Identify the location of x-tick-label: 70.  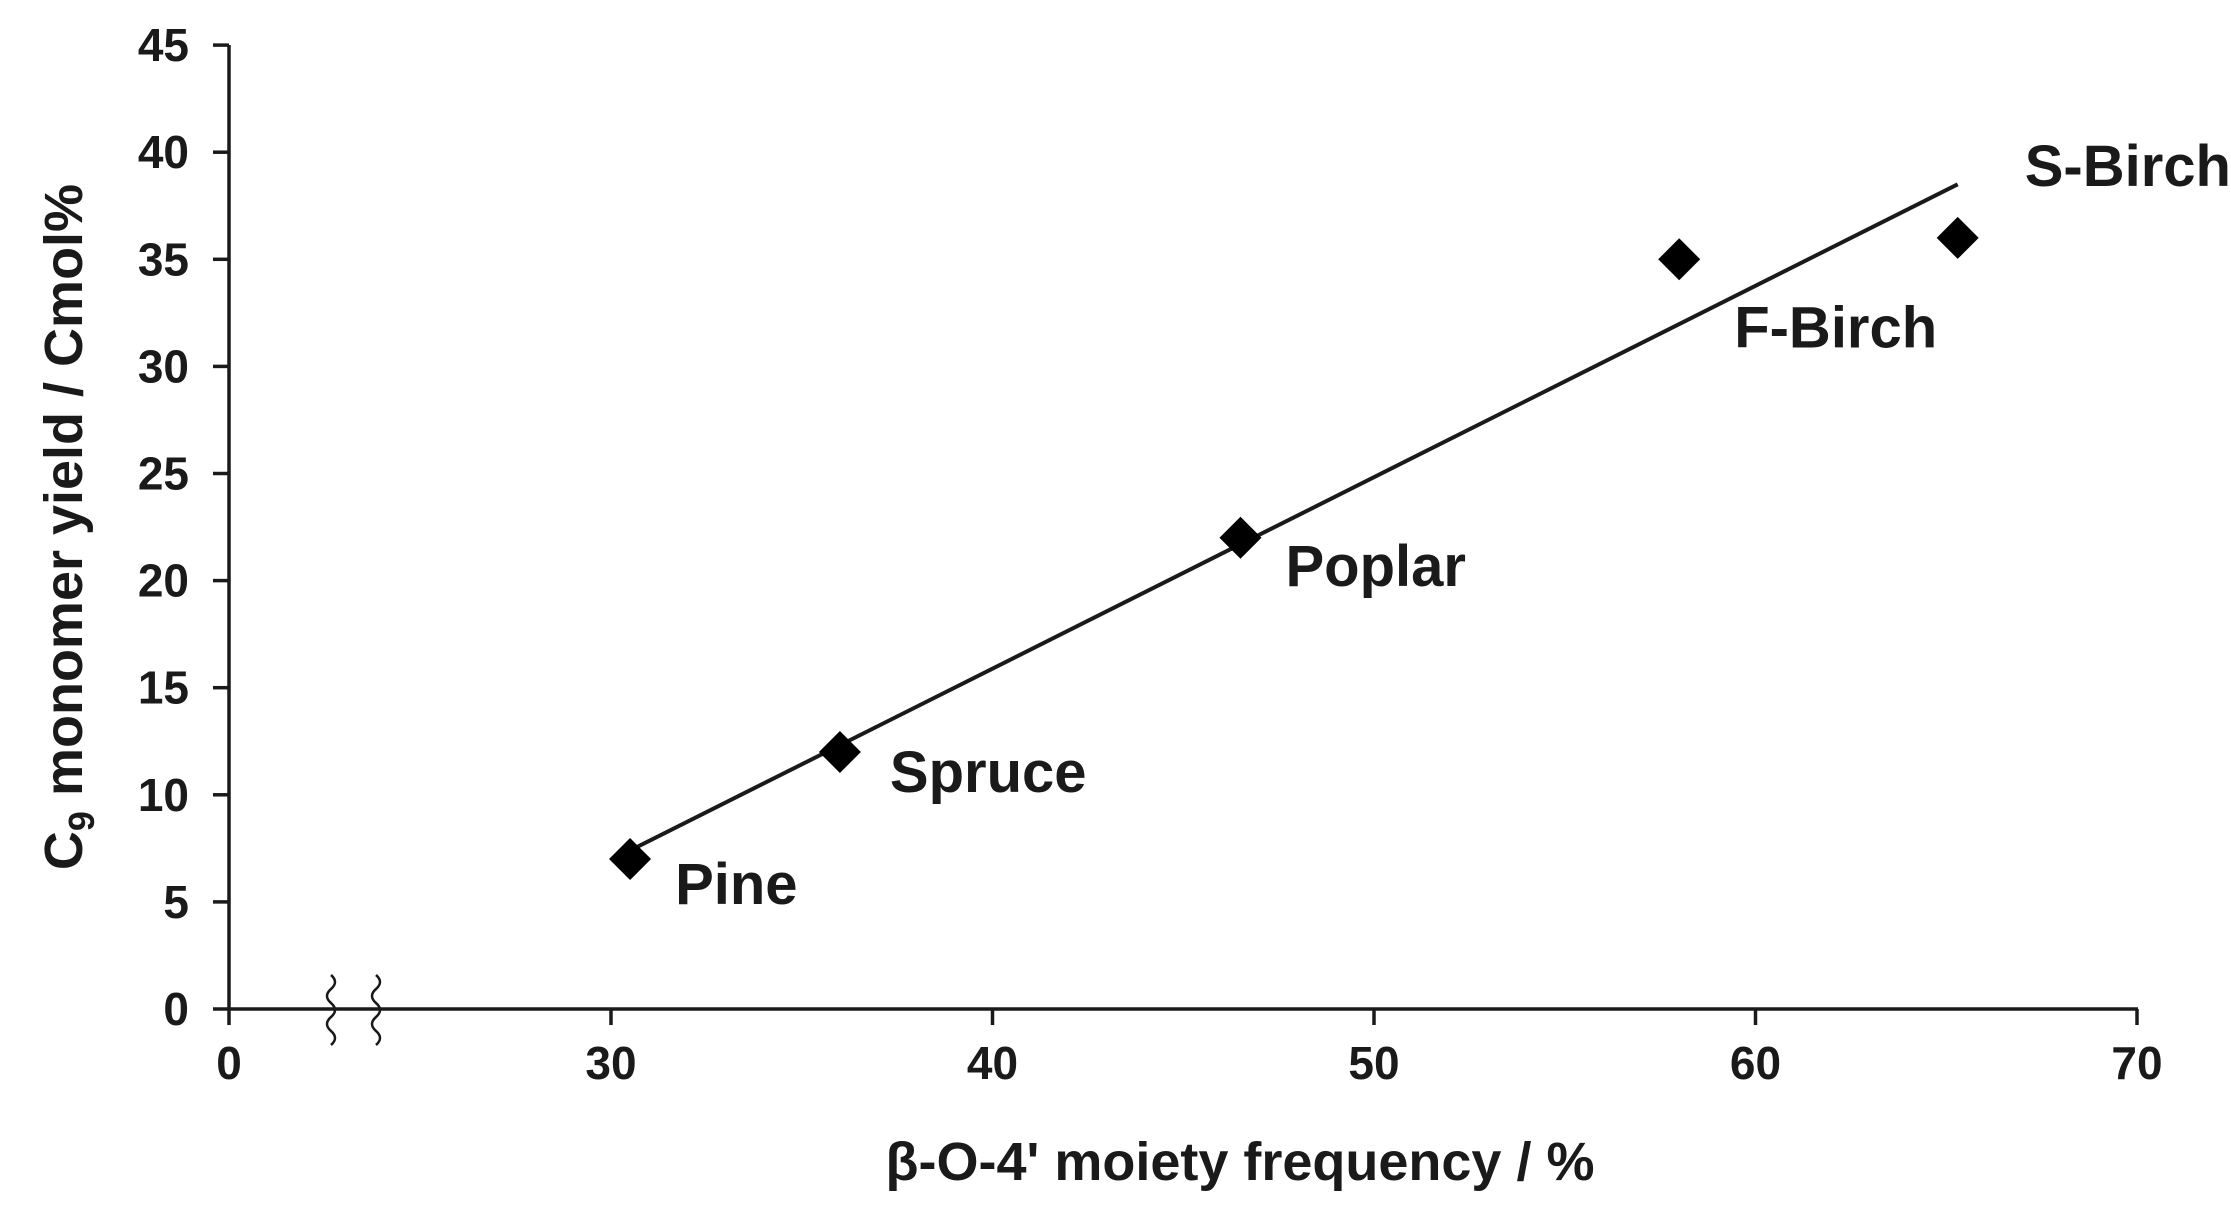
(2136, 1063).